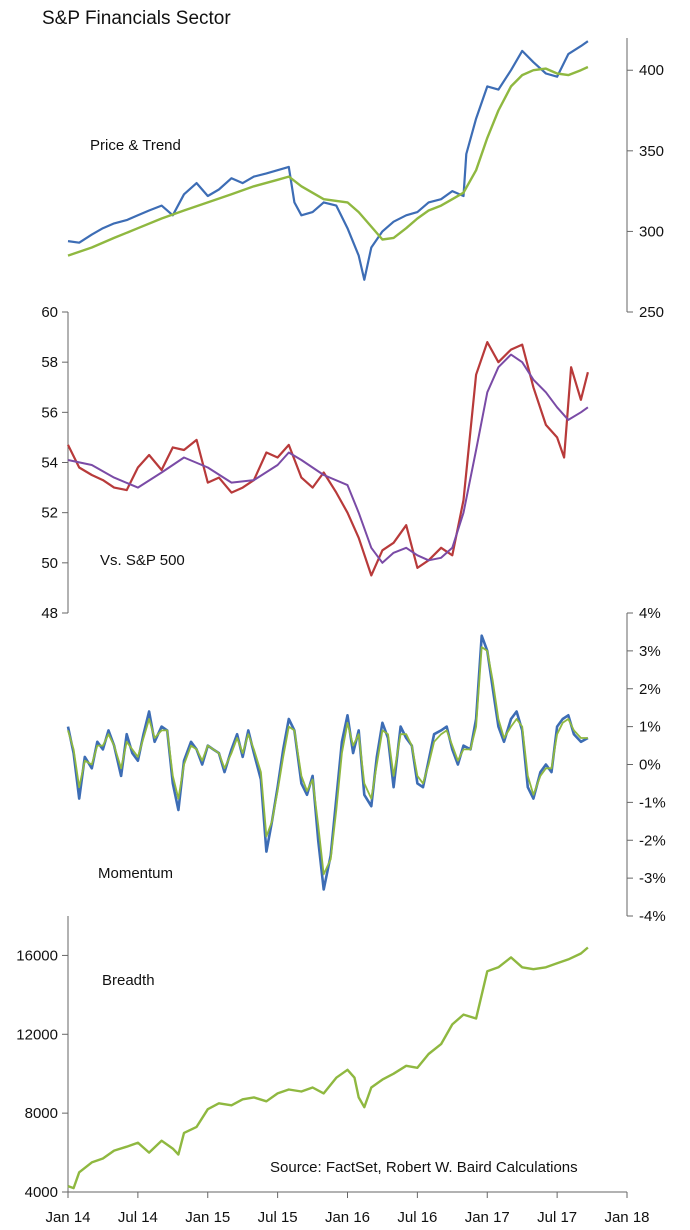 Image resolution: width=690 pixels, height=1230 pixels. I want to click on panel-label-4: Breadth, so click(128, 980).